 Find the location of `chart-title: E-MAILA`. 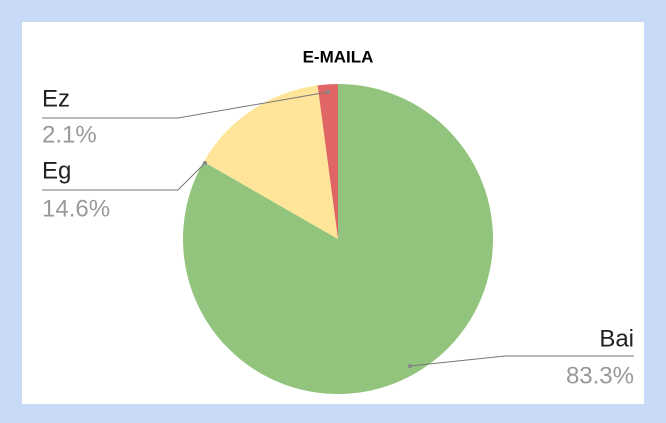

chart-title: E-MAILA is located at coordinates (338, 56).